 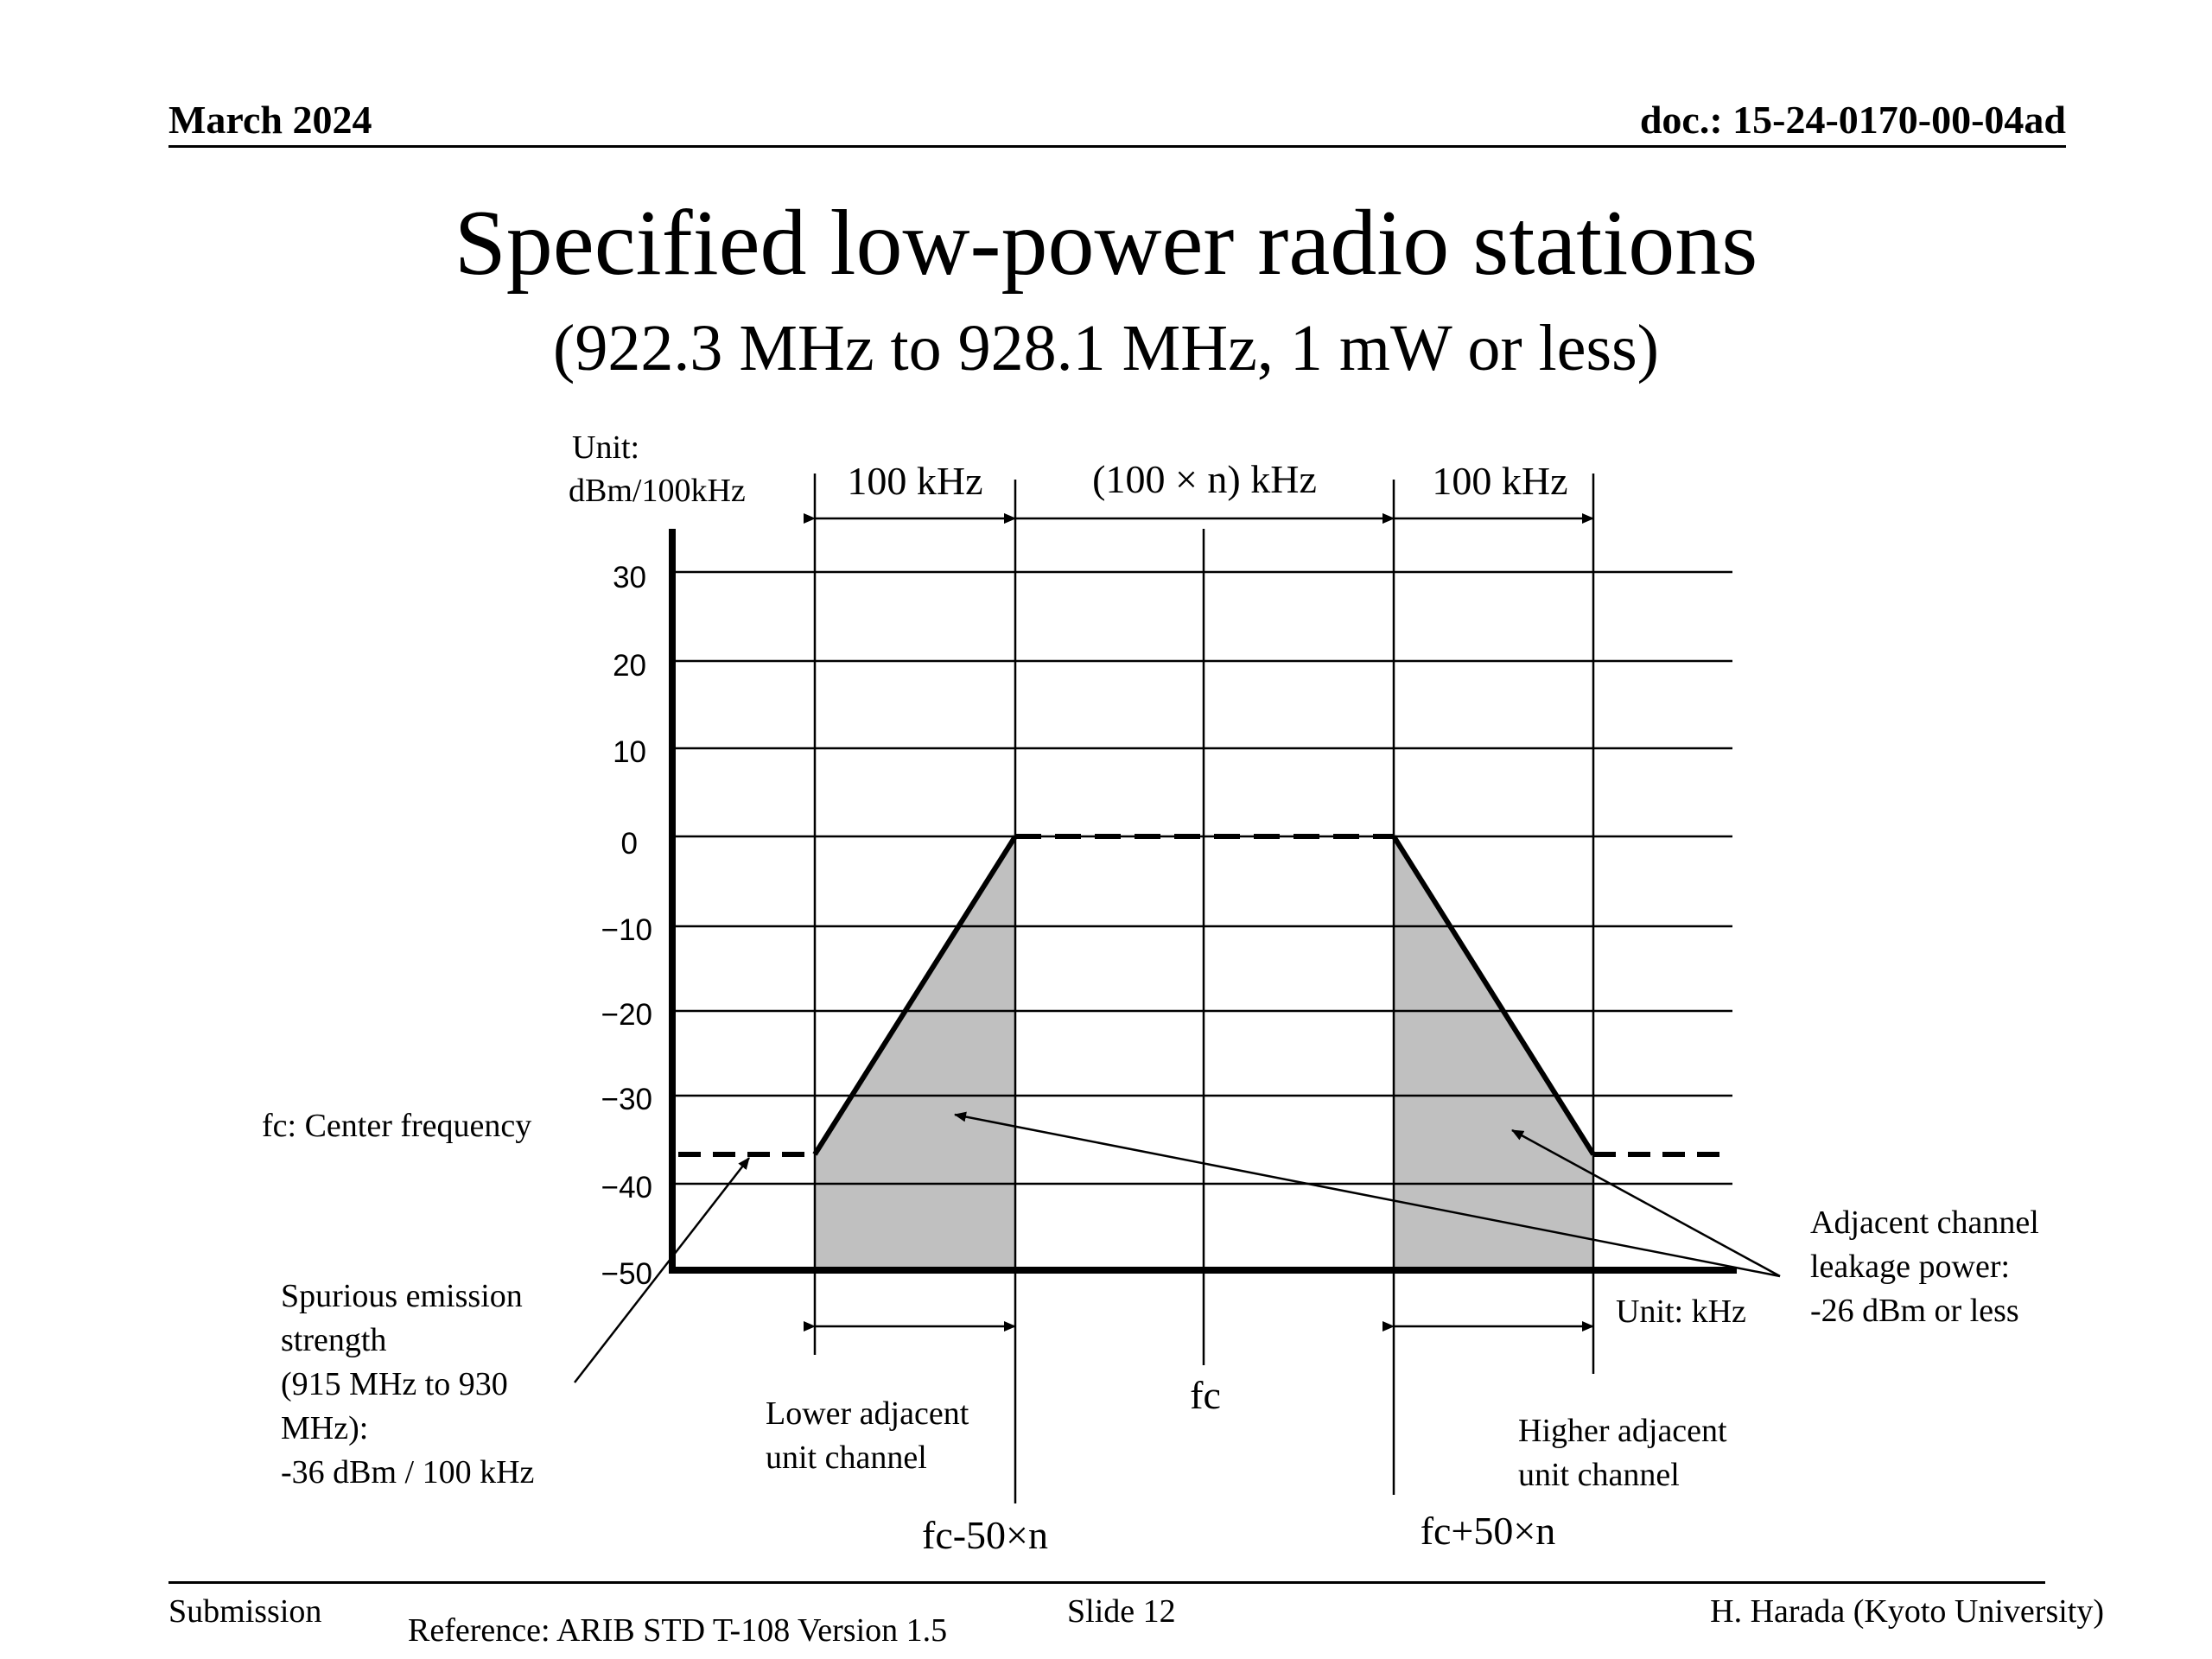 I want to click on upper-bandwidth-label: 100 kHz, so click(x=1499, y=481).